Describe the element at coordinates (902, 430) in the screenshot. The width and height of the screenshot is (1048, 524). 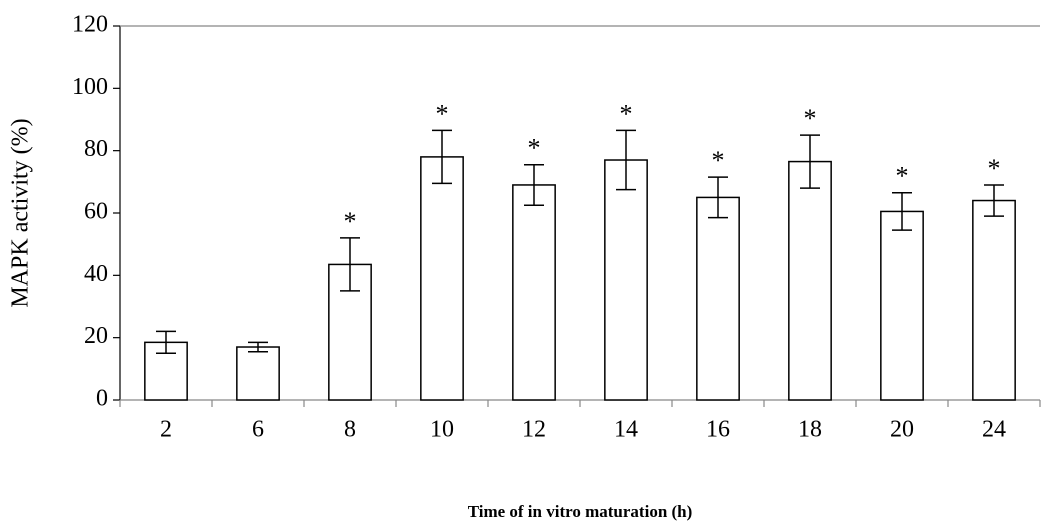
I see `x-tick-label: 20` at that location.